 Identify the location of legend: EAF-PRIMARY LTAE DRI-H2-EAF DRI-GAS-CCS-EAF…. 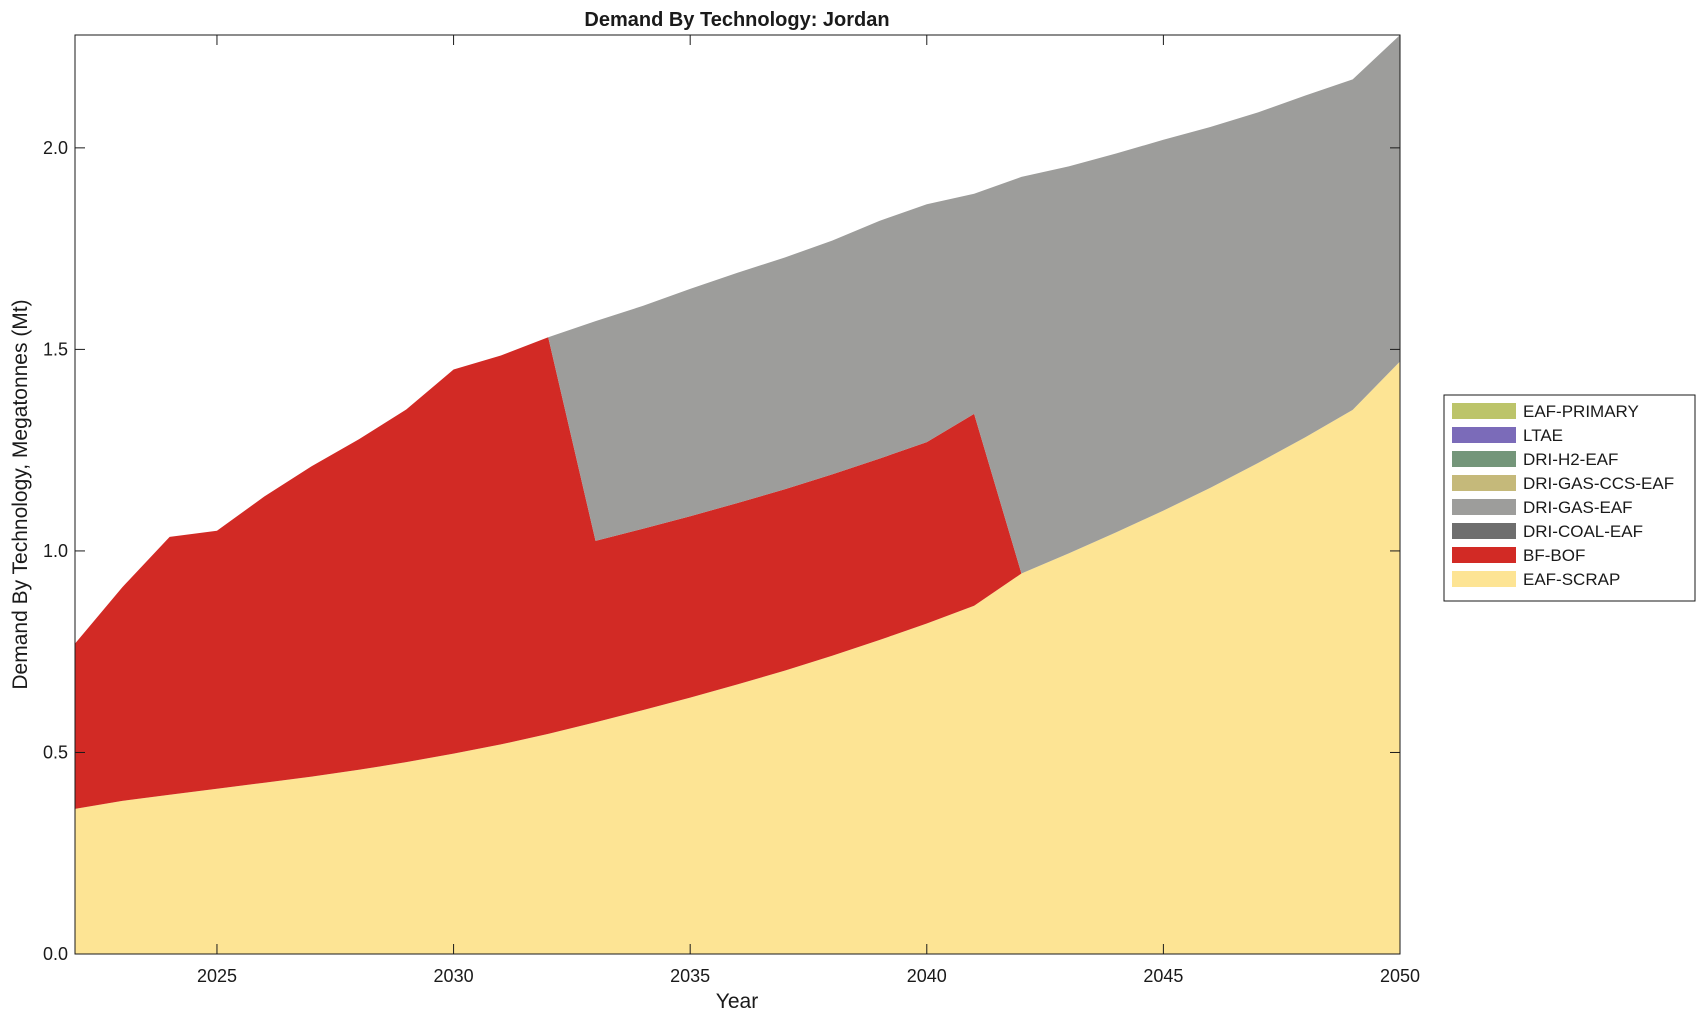
(1569, 498).